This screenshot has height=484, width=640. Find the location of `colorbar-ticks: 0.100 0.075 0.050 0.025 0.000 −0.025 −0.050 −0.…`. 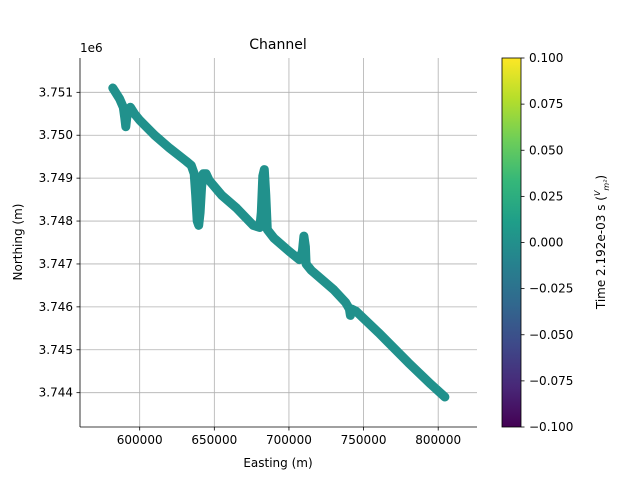

colorbar-ticks: 0.100 0.075 0.050 0.025 0.000 −0.025 −0.050 −0.… is located at coordinates (547, 242).